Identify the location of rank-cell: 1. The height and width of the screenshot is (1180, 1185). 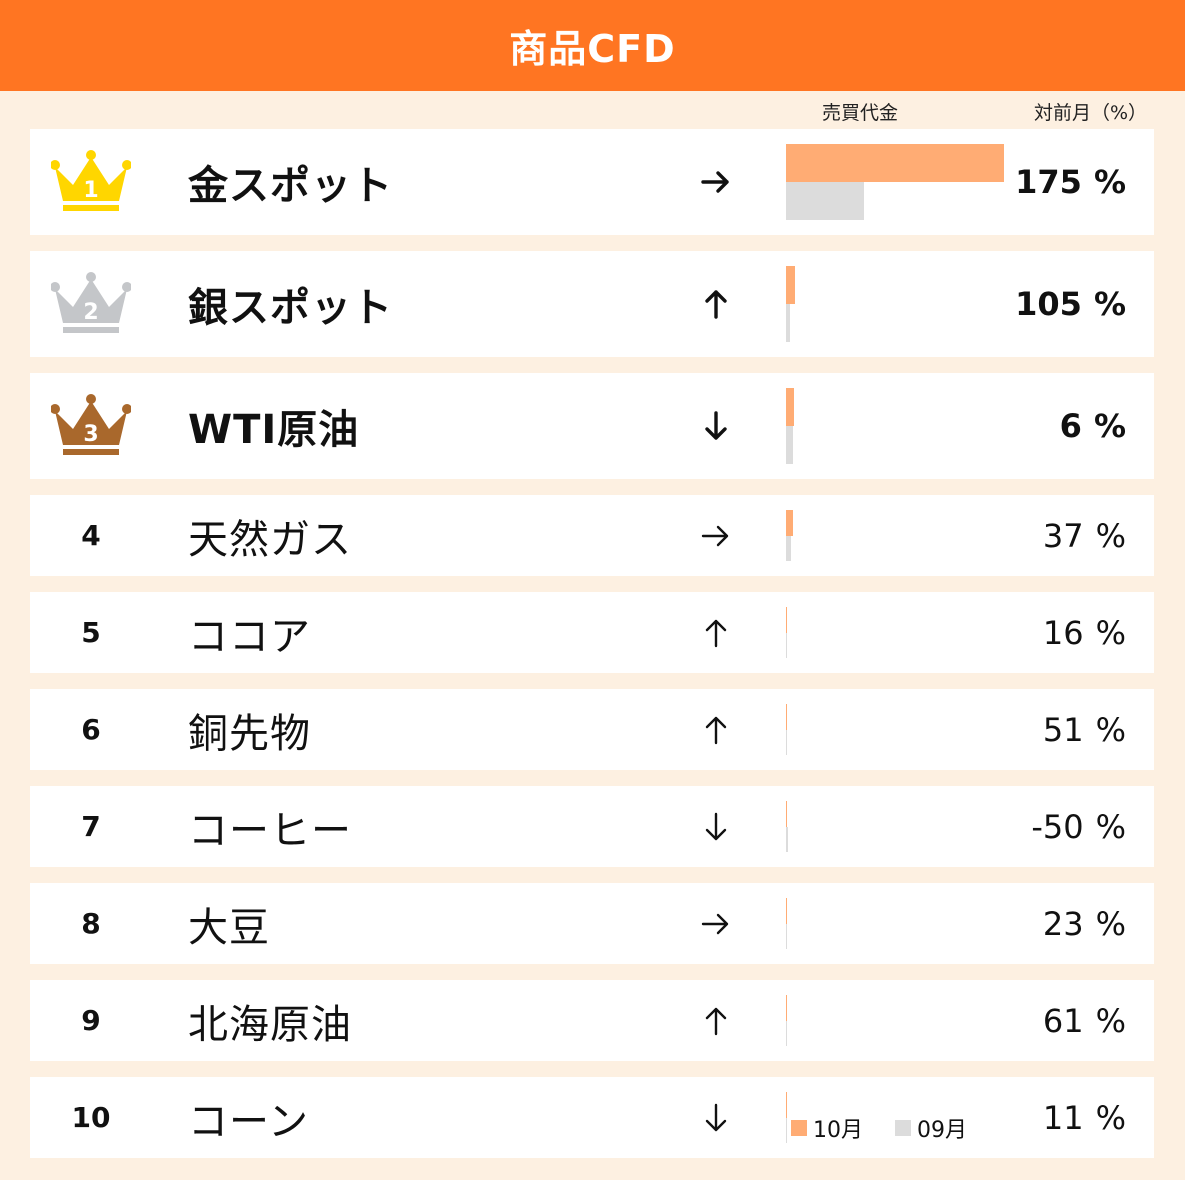
(91, 182).